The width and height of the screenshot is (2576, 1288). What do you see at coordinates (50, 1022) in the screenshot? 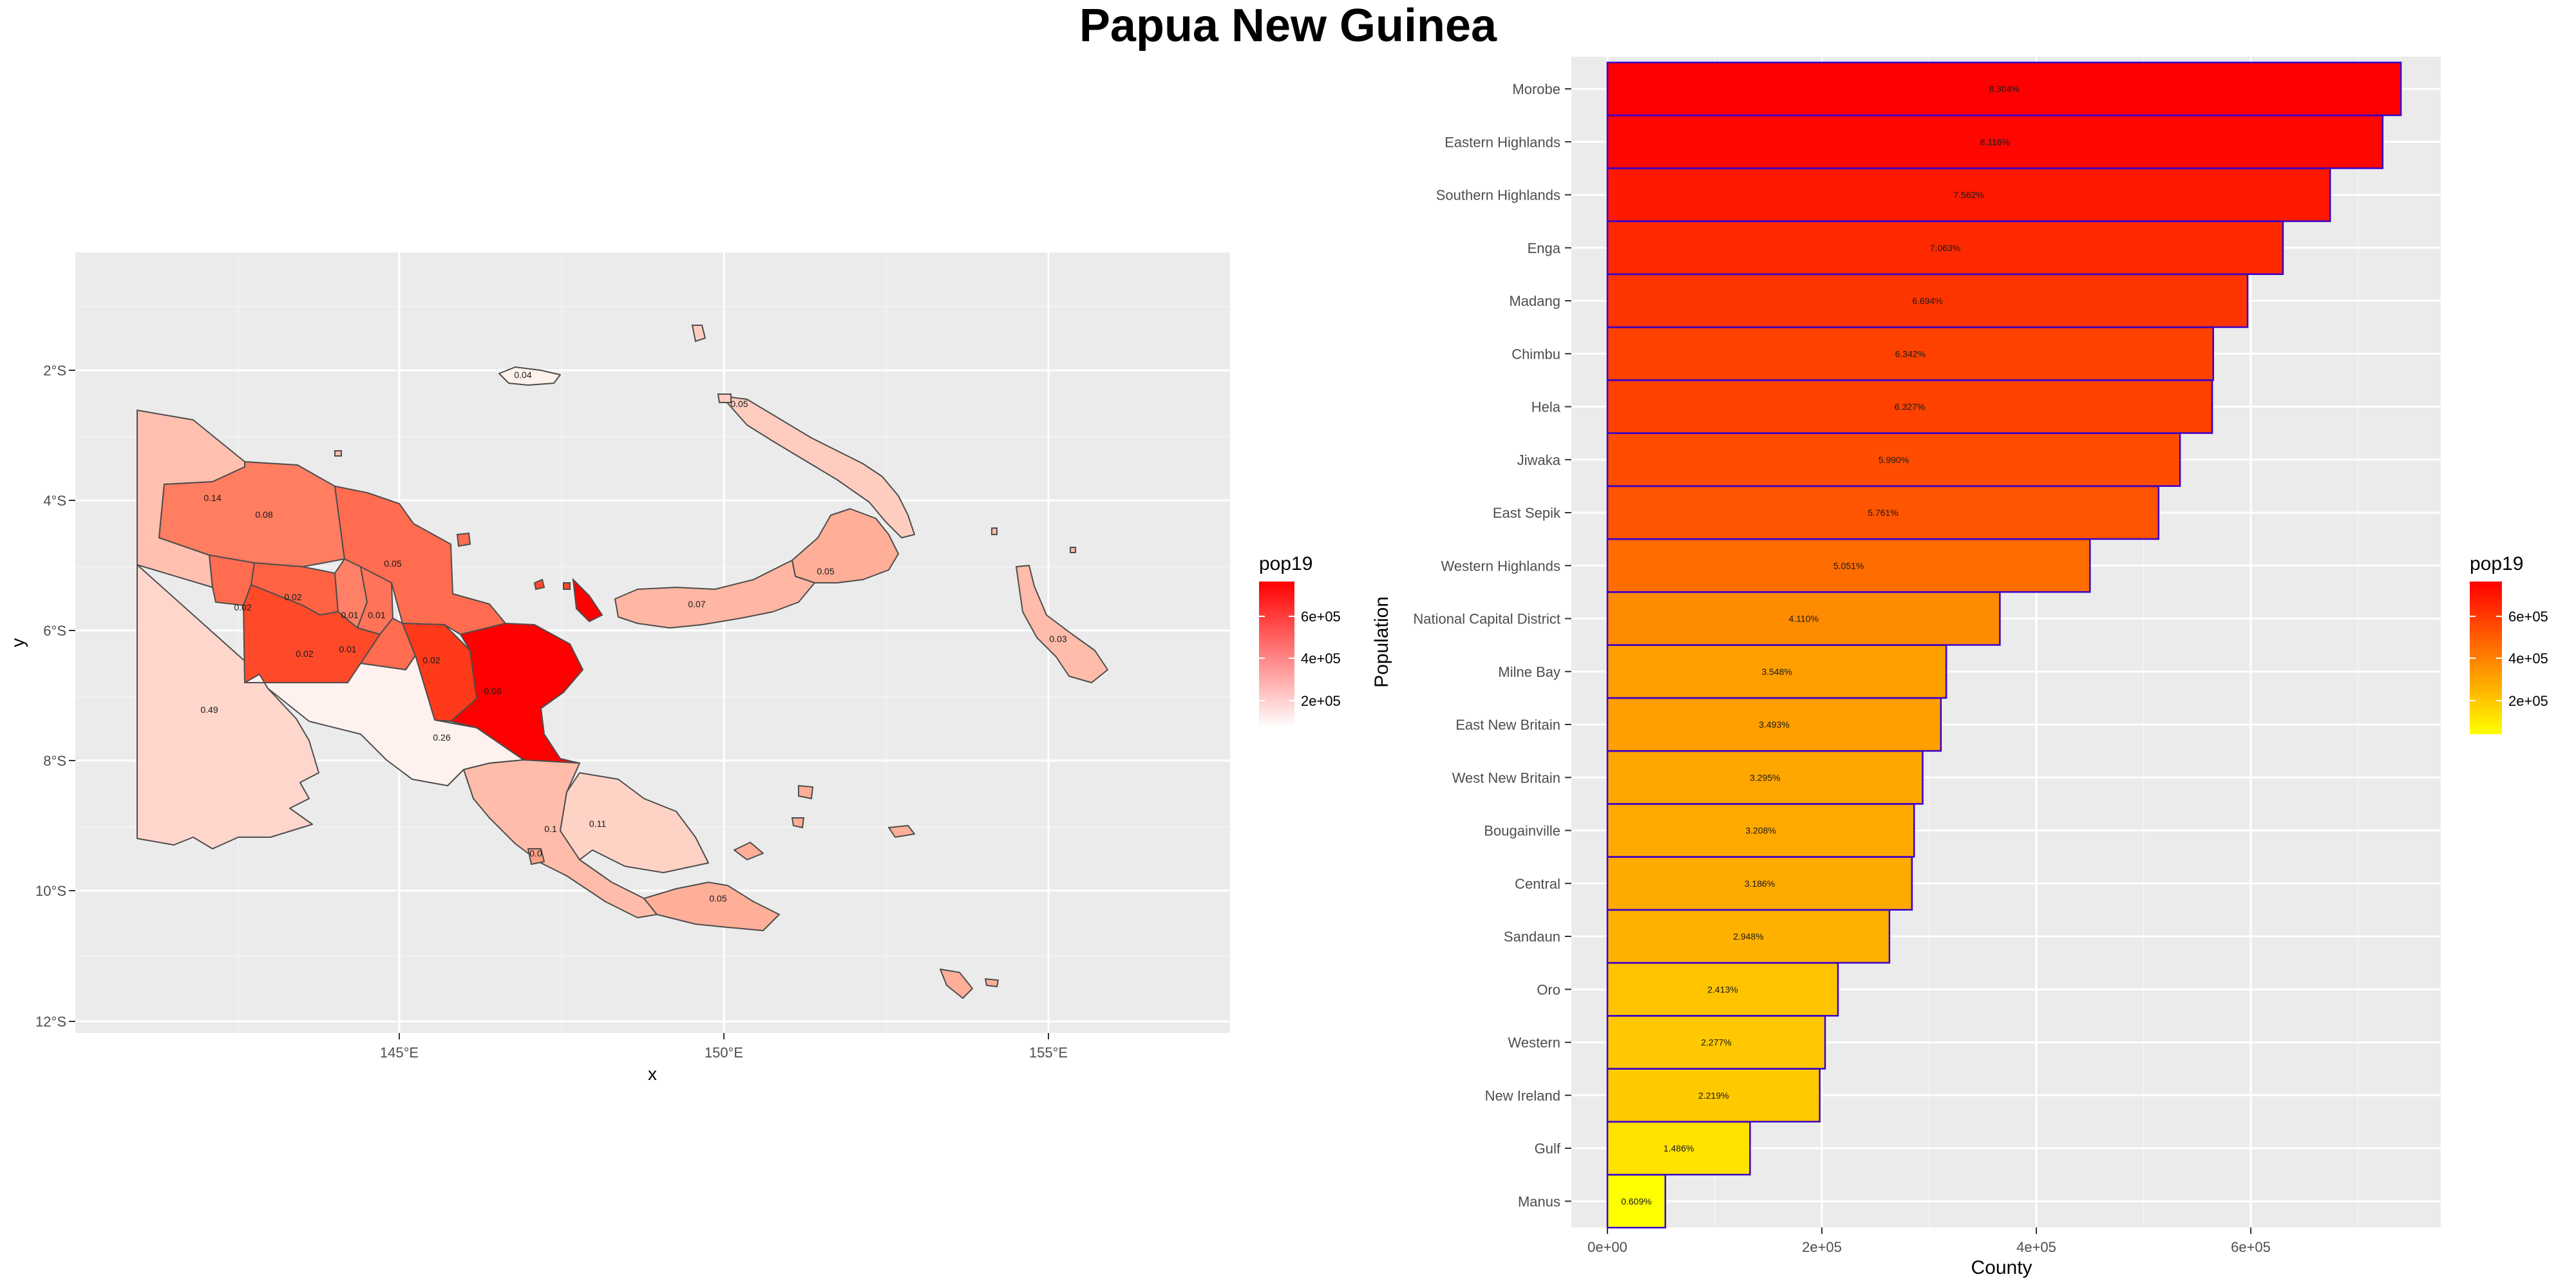
I see `map-y-tick-label: 12°S` at bounding box center [50, 1022].